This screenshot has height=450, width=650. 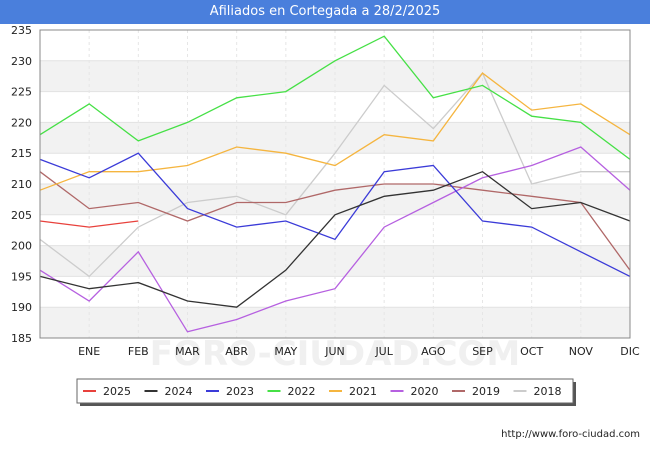 I want to click on x-tick-label: JUL, so click(x=383, y=351).